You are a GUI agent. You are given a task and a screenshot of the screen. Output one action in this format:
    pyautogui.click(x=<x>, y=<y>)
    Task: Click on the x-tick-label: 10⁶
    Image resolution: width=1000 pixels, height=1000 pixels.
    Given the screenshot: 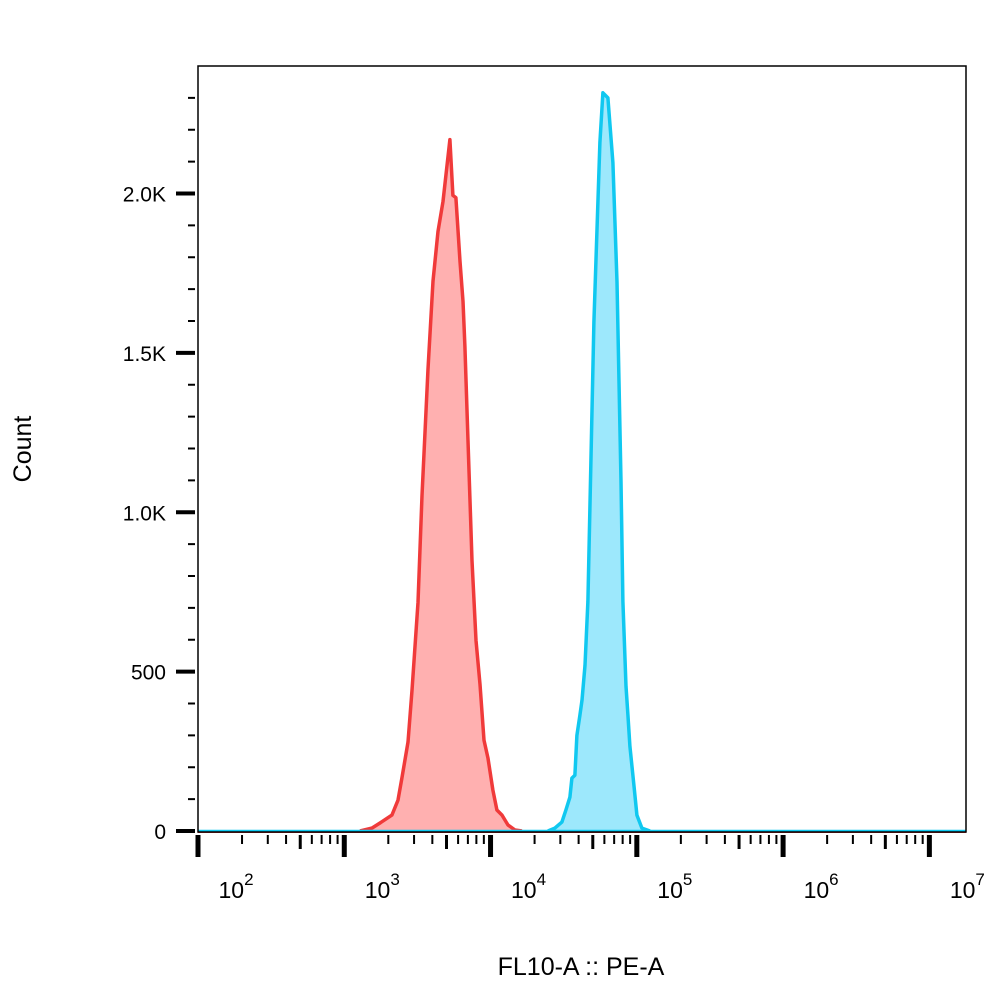 What is the action you would take?
    pyautogui.click(x=821, y=886)
    